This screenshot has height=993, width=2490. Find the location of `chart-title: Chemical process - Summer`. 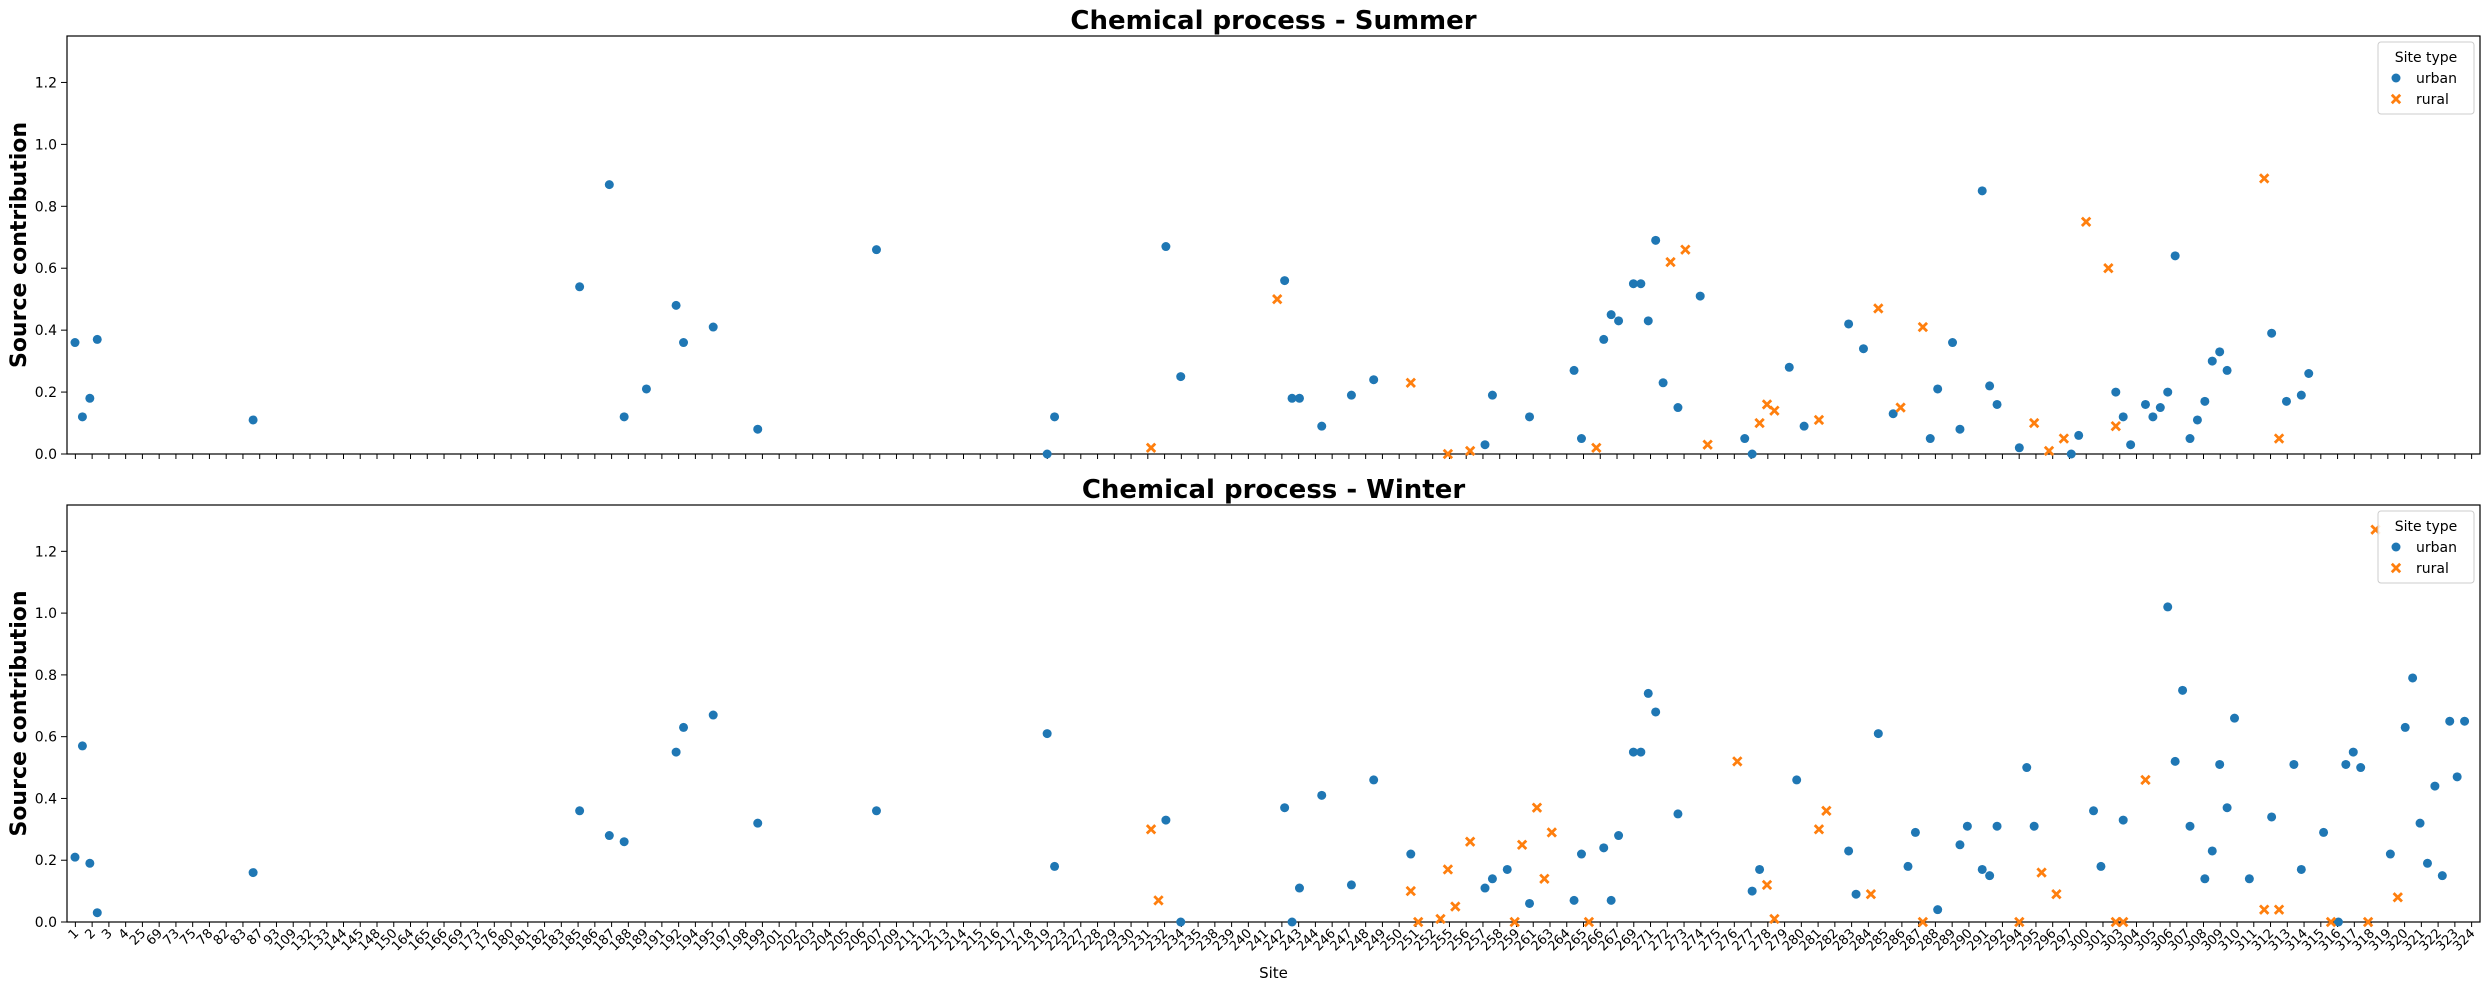

chart-title: Chemical process - Summer is located at coordinates (1273, 21).